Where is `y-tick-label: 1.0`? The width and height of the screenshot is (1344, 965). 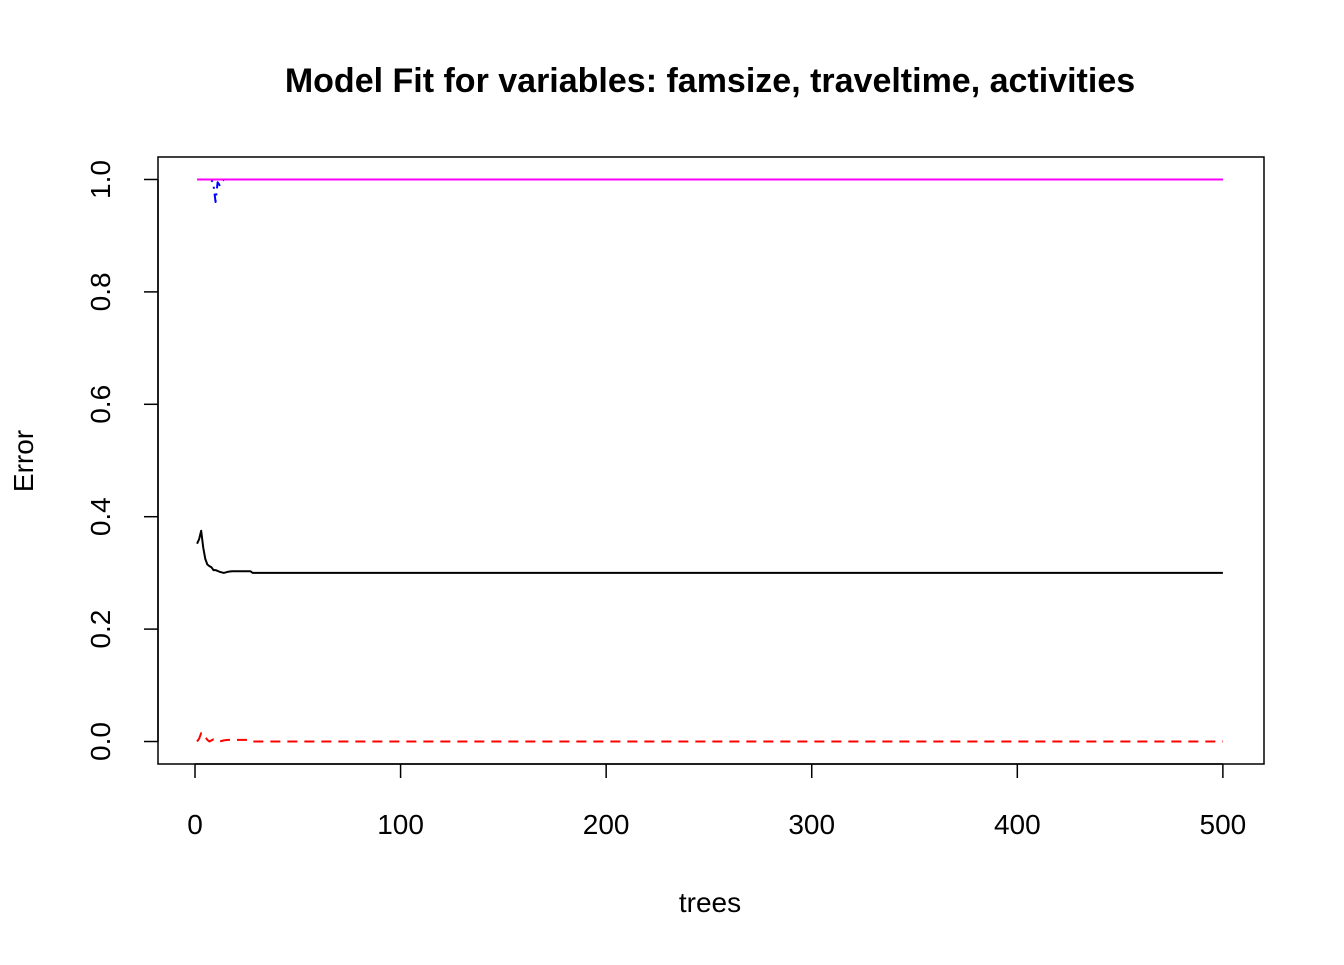 y-tick-label: 1.0 is located at coordinates (100, 179).